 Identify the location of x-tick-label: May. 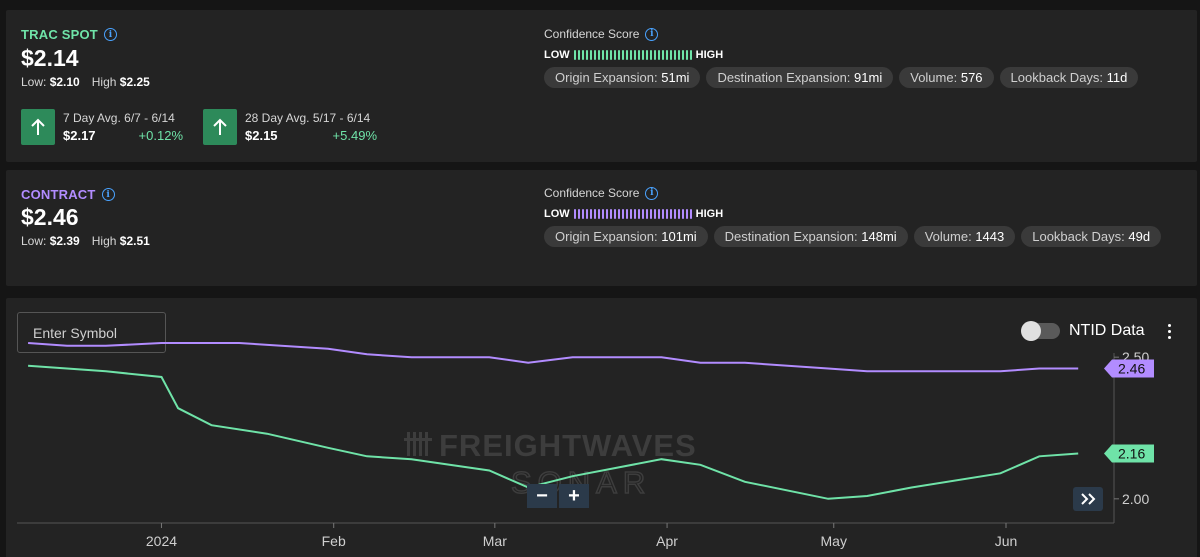
(834, 541).